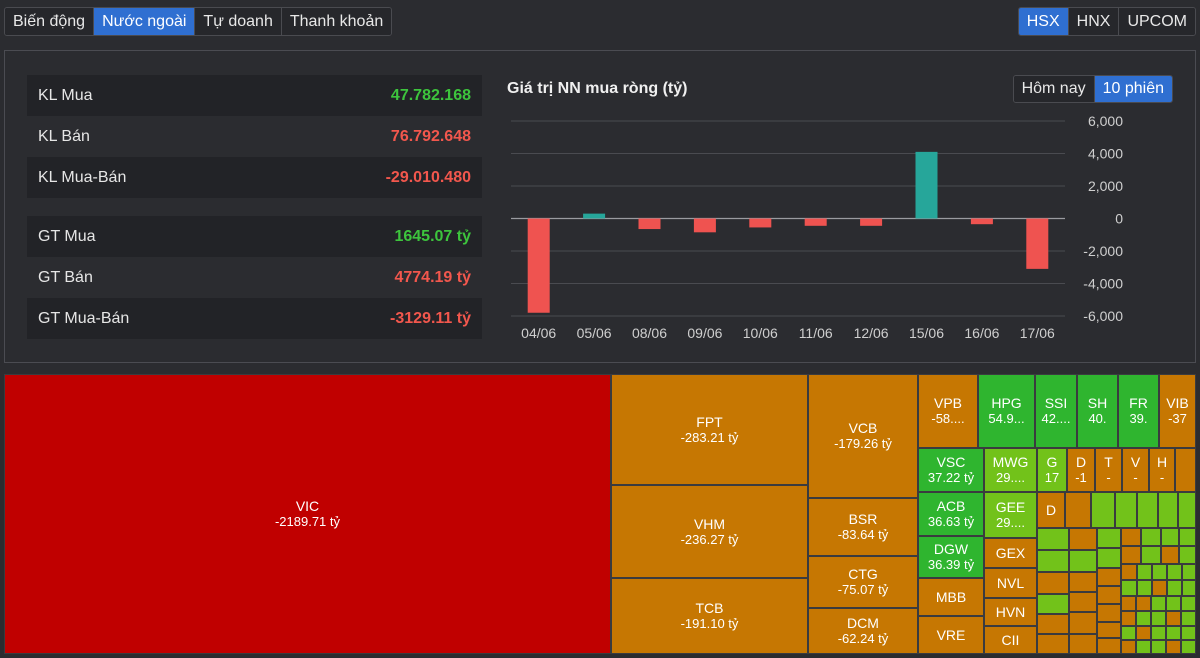  I want to click on tab-bien-dong: Biến động, so click(50, 21).